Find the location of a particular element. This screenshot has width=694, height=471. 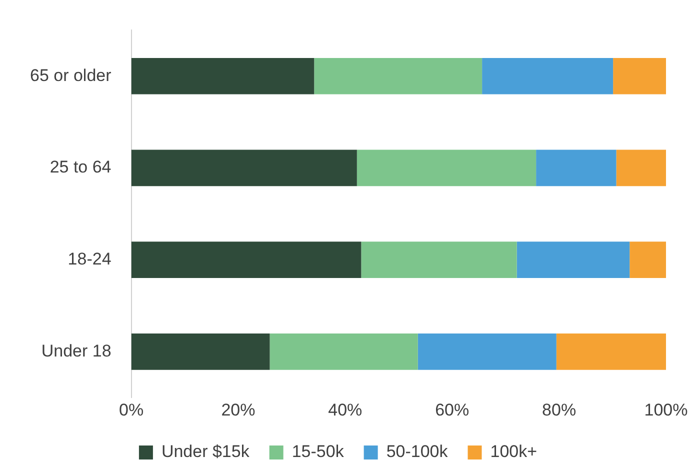

x-tick-label: 40% is located at coordinates (345, 410).